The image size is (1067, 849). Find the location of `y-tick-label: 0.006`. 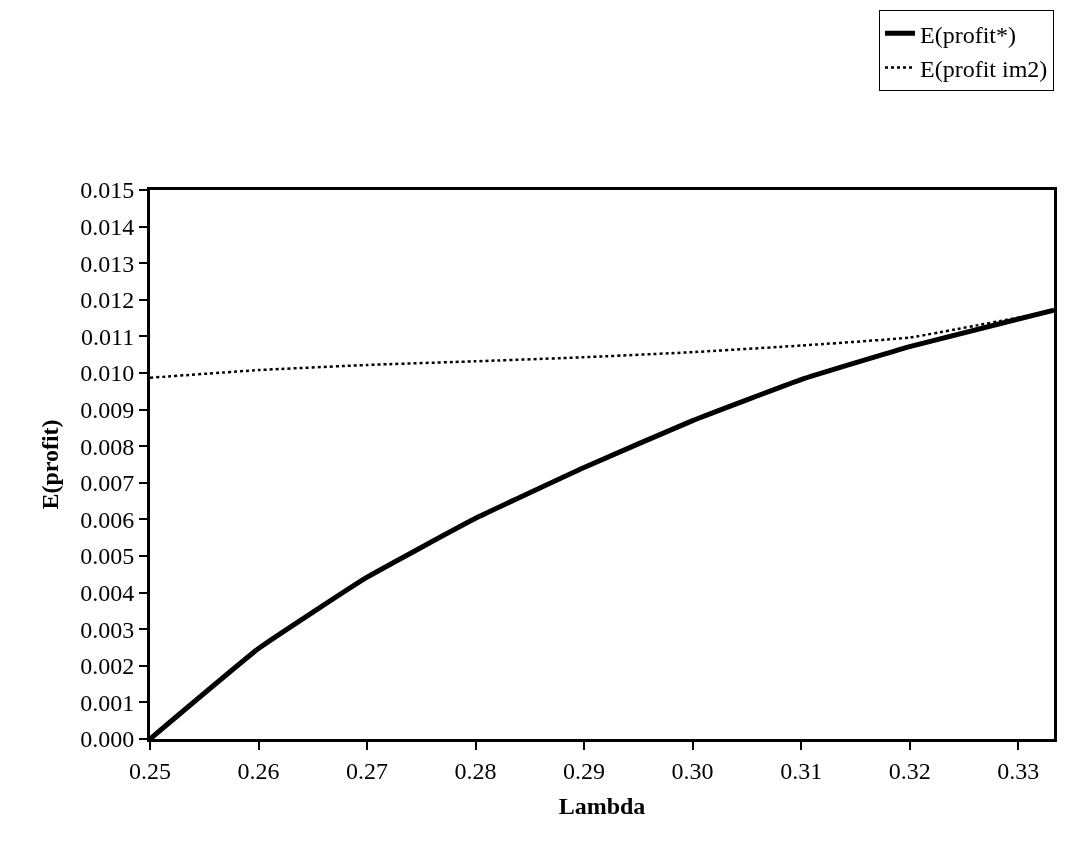

y-tick-label: 0.006 is located at coordinates (107, 519).